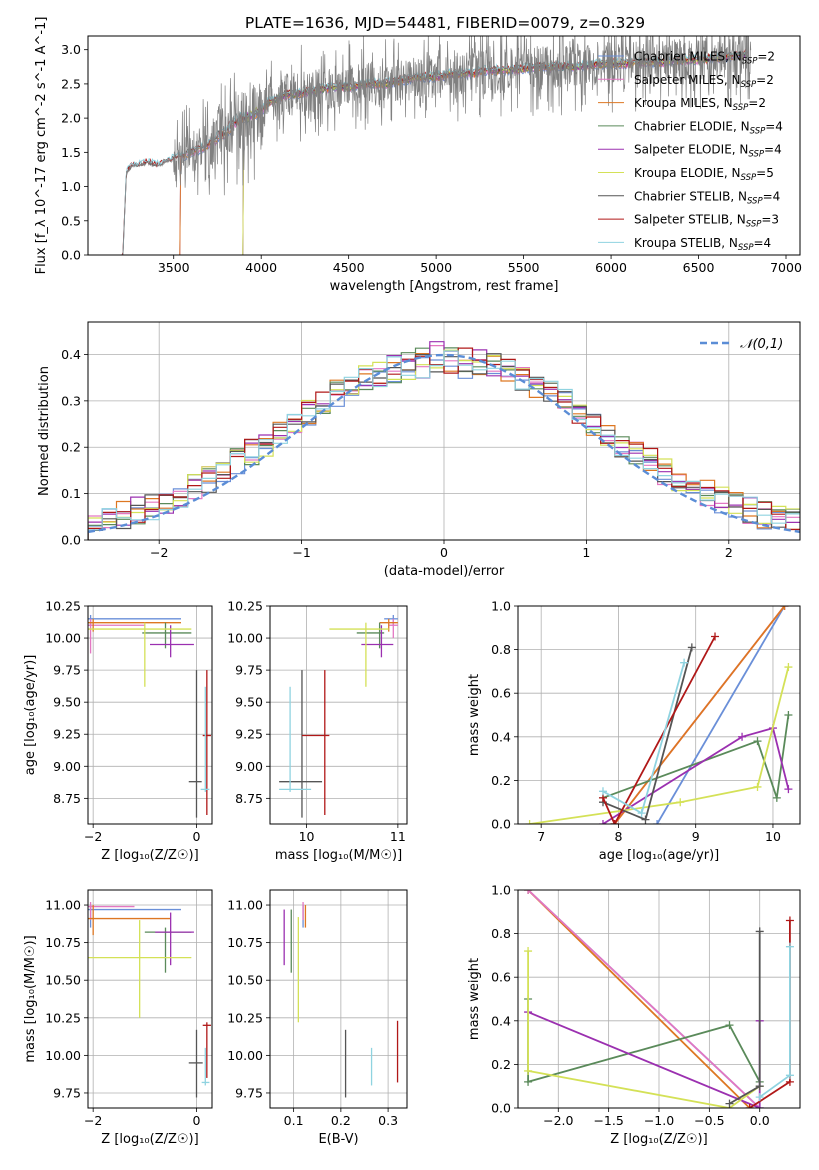  Describe the element at coordinates (44, 431) in the screenshot. I see `residuals-ylabel: Normed distribution` at that location.